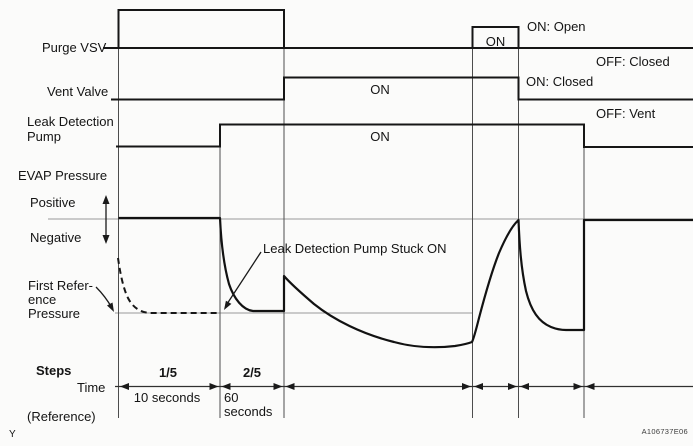  What do you see at coordinates (168, 285) in the screenshot?
I see `first-reference-dashed-curve` at bounding box center [168, 285].